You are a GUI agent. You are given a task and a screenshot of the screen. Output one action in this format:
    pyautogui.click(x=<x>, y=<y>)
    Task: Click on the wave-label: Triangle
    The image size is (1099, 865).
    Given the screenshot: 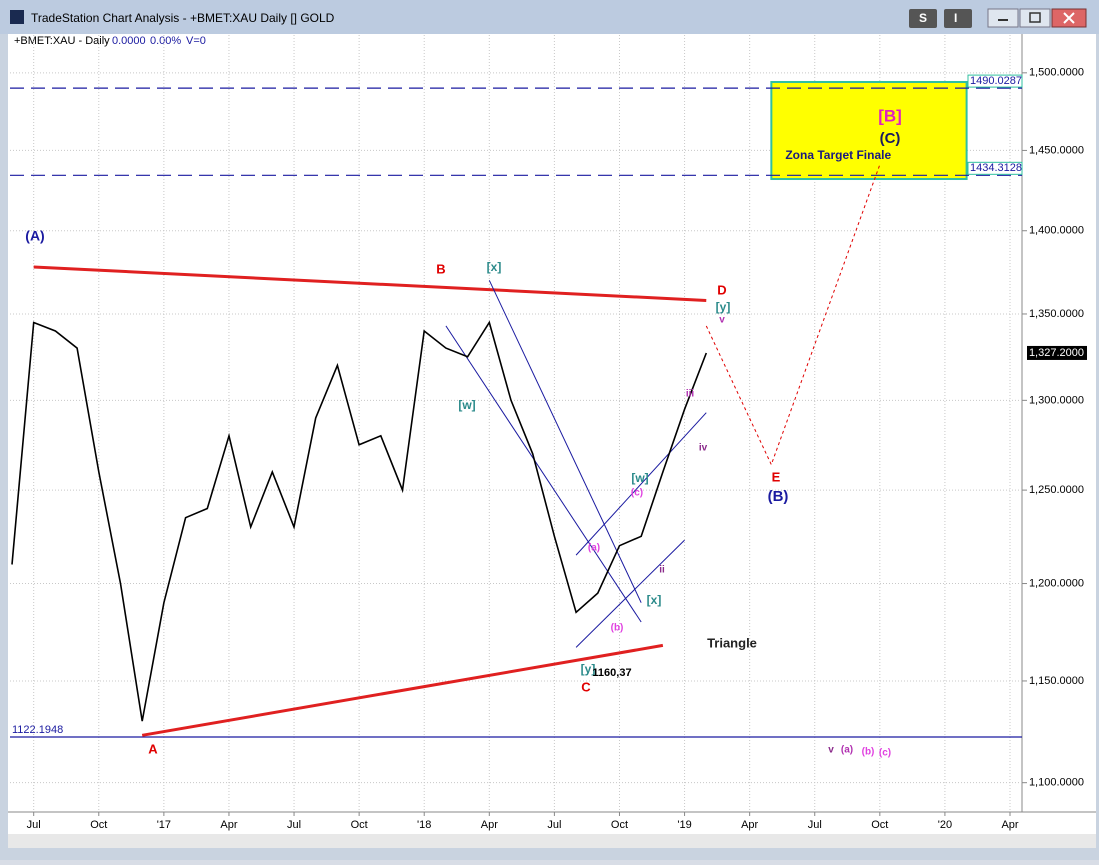 What is the action you would take?
    pyautogui.click(x=732, y=642)
    